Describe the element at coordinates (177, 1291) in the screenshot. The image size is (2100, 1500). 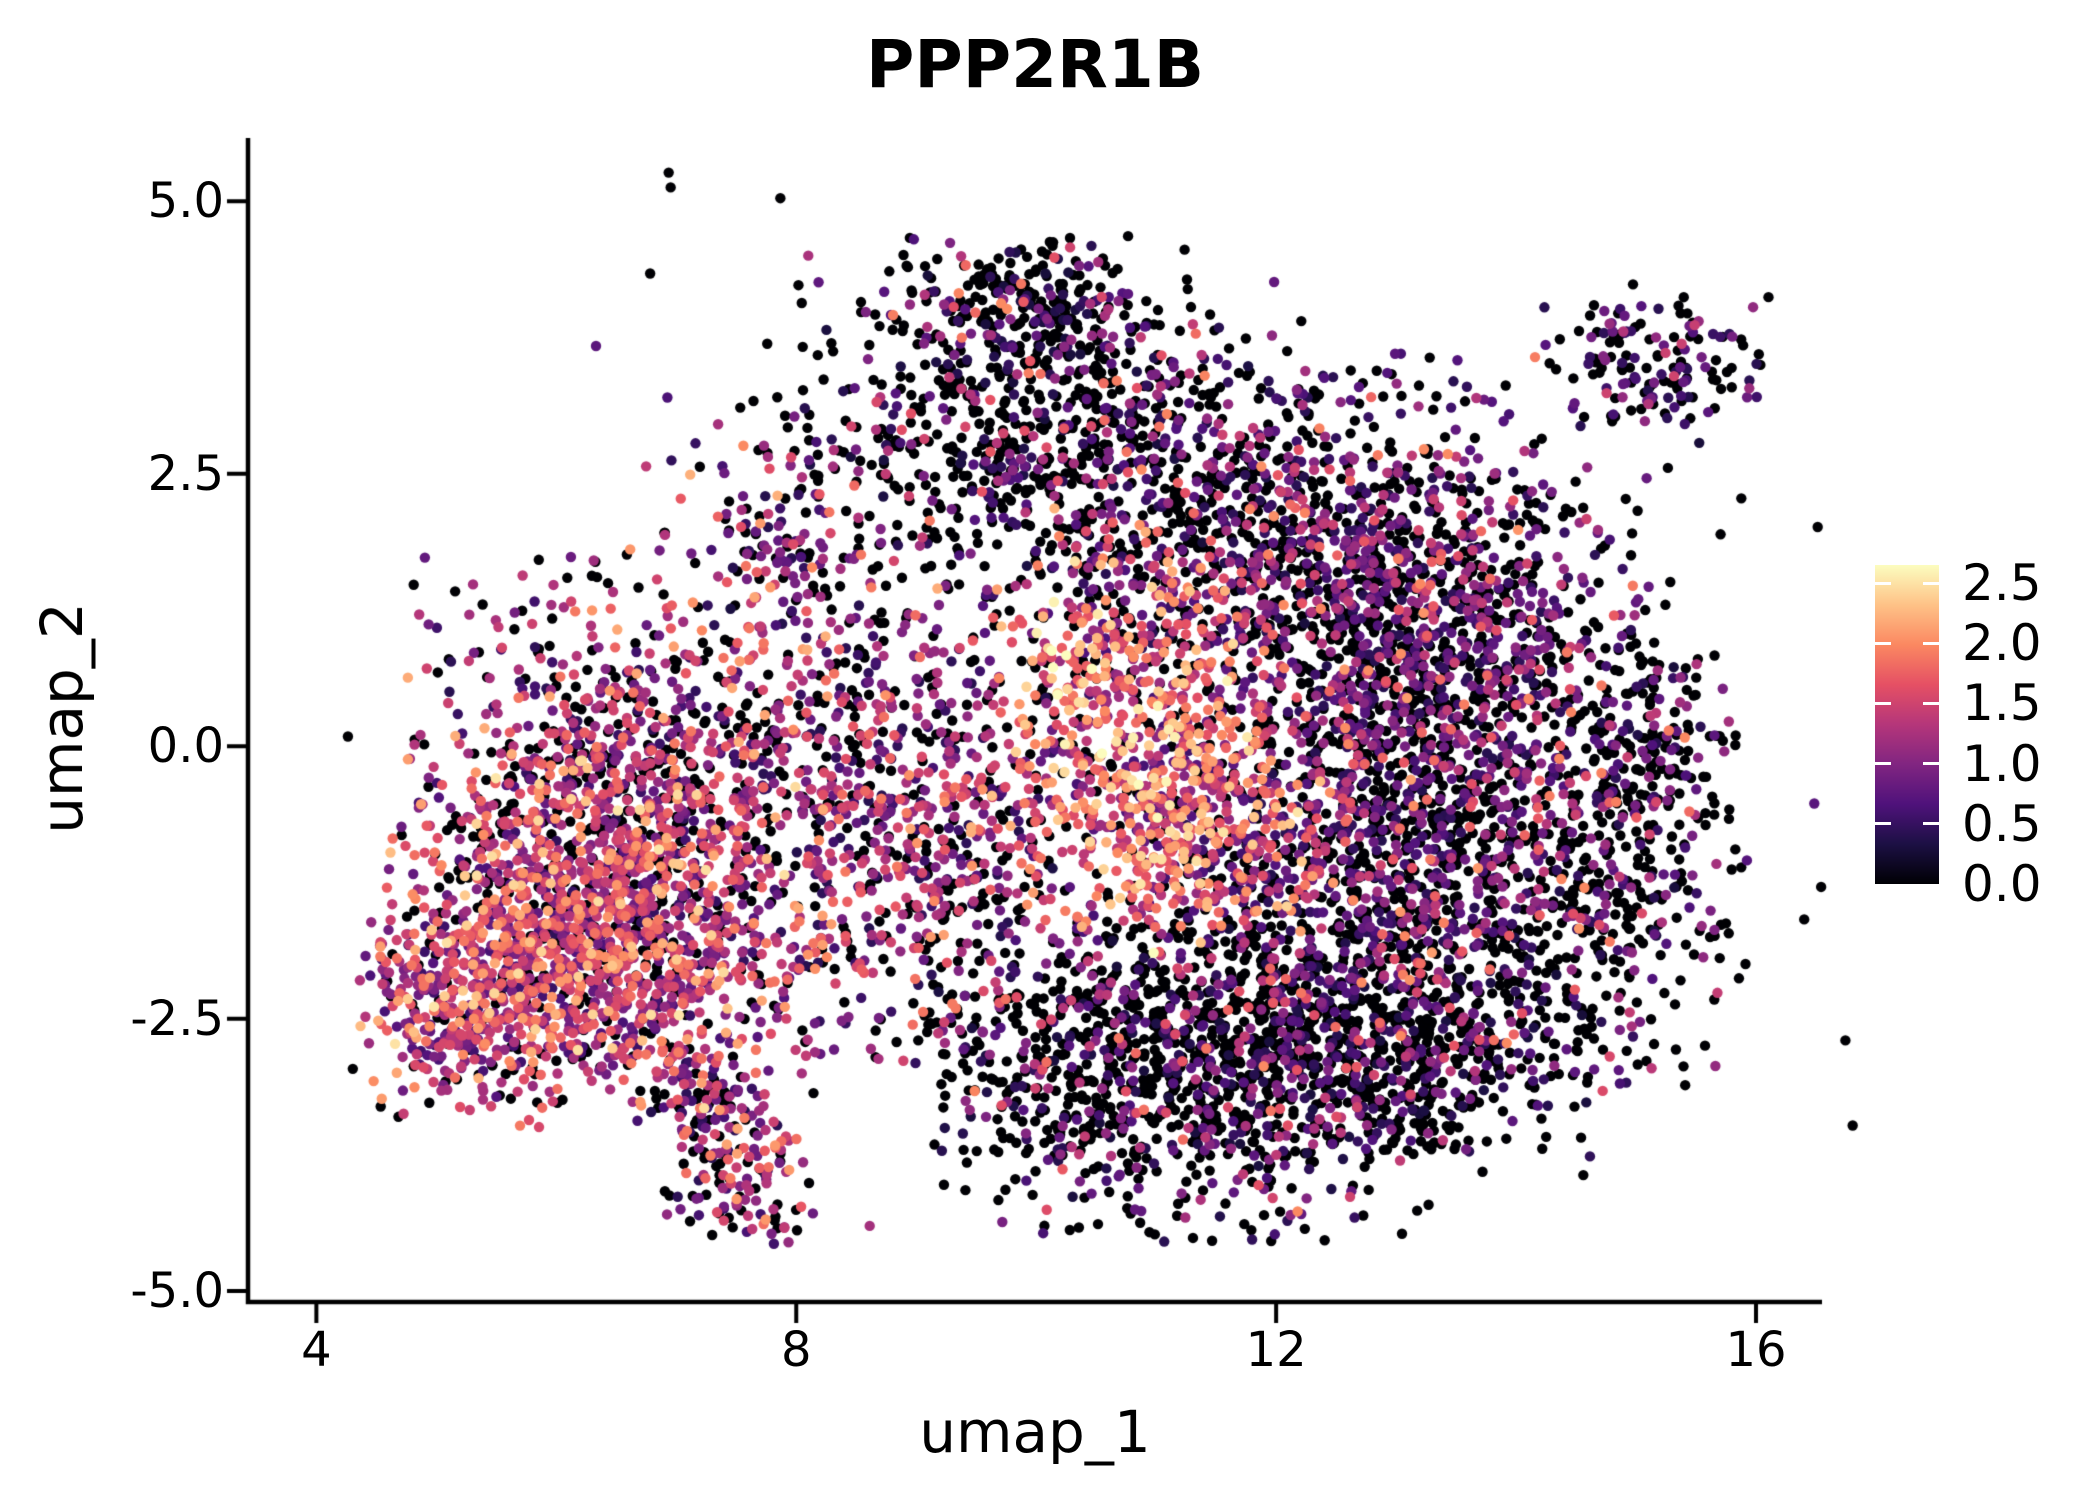
I see `y-tick-label: -5.0` at that location.